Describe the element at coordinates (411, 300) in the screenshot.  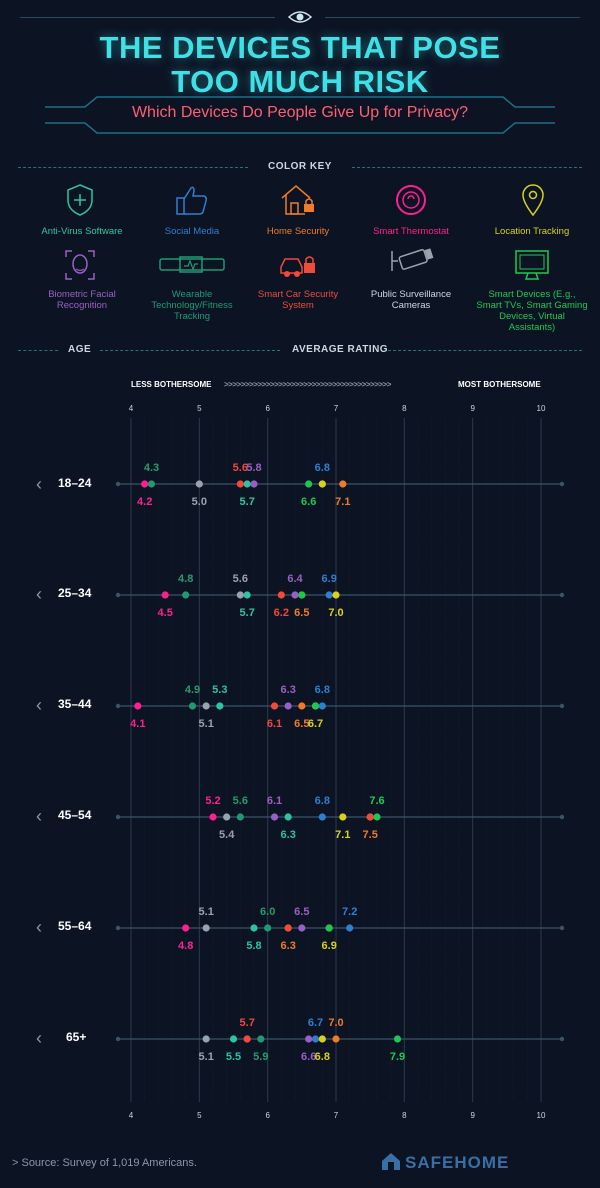
I see `key-label-surveillance: Public Surveillance Cameras` at that location.